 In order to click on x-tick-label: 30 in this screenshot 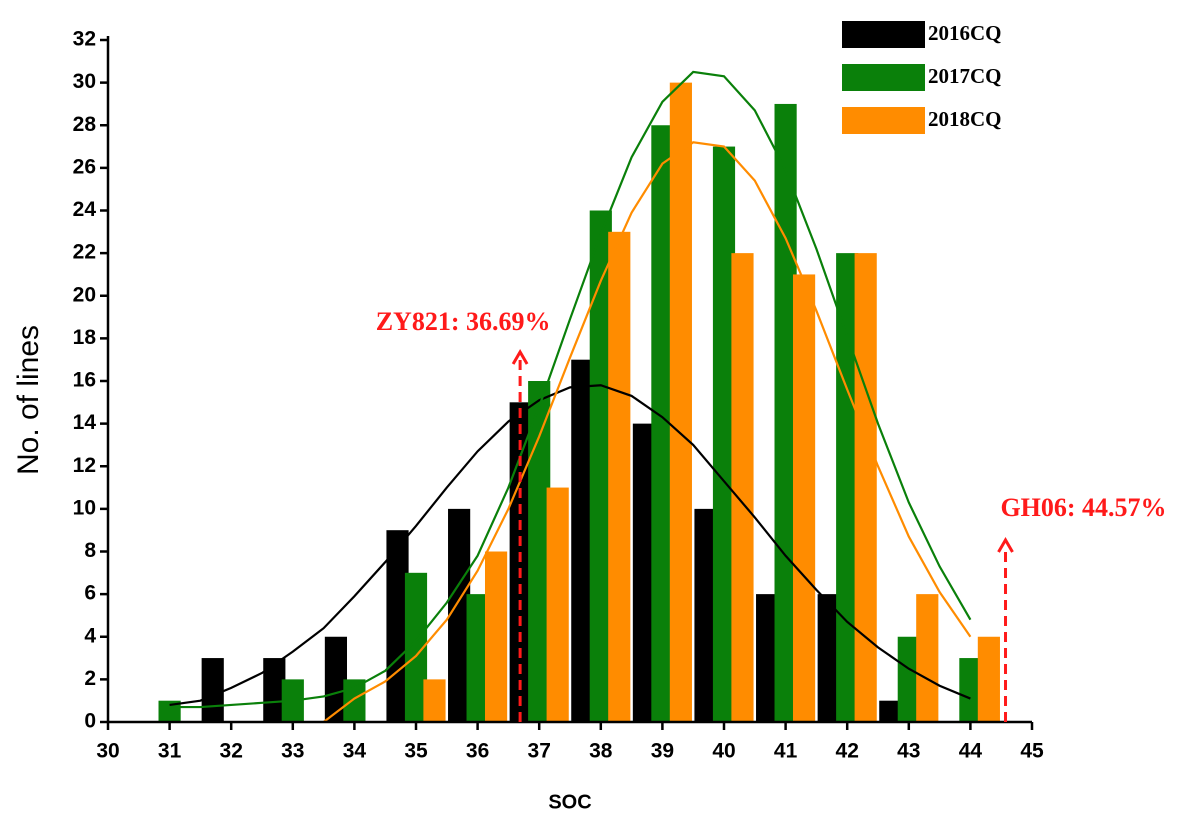, I will do `click(107, 751)`.